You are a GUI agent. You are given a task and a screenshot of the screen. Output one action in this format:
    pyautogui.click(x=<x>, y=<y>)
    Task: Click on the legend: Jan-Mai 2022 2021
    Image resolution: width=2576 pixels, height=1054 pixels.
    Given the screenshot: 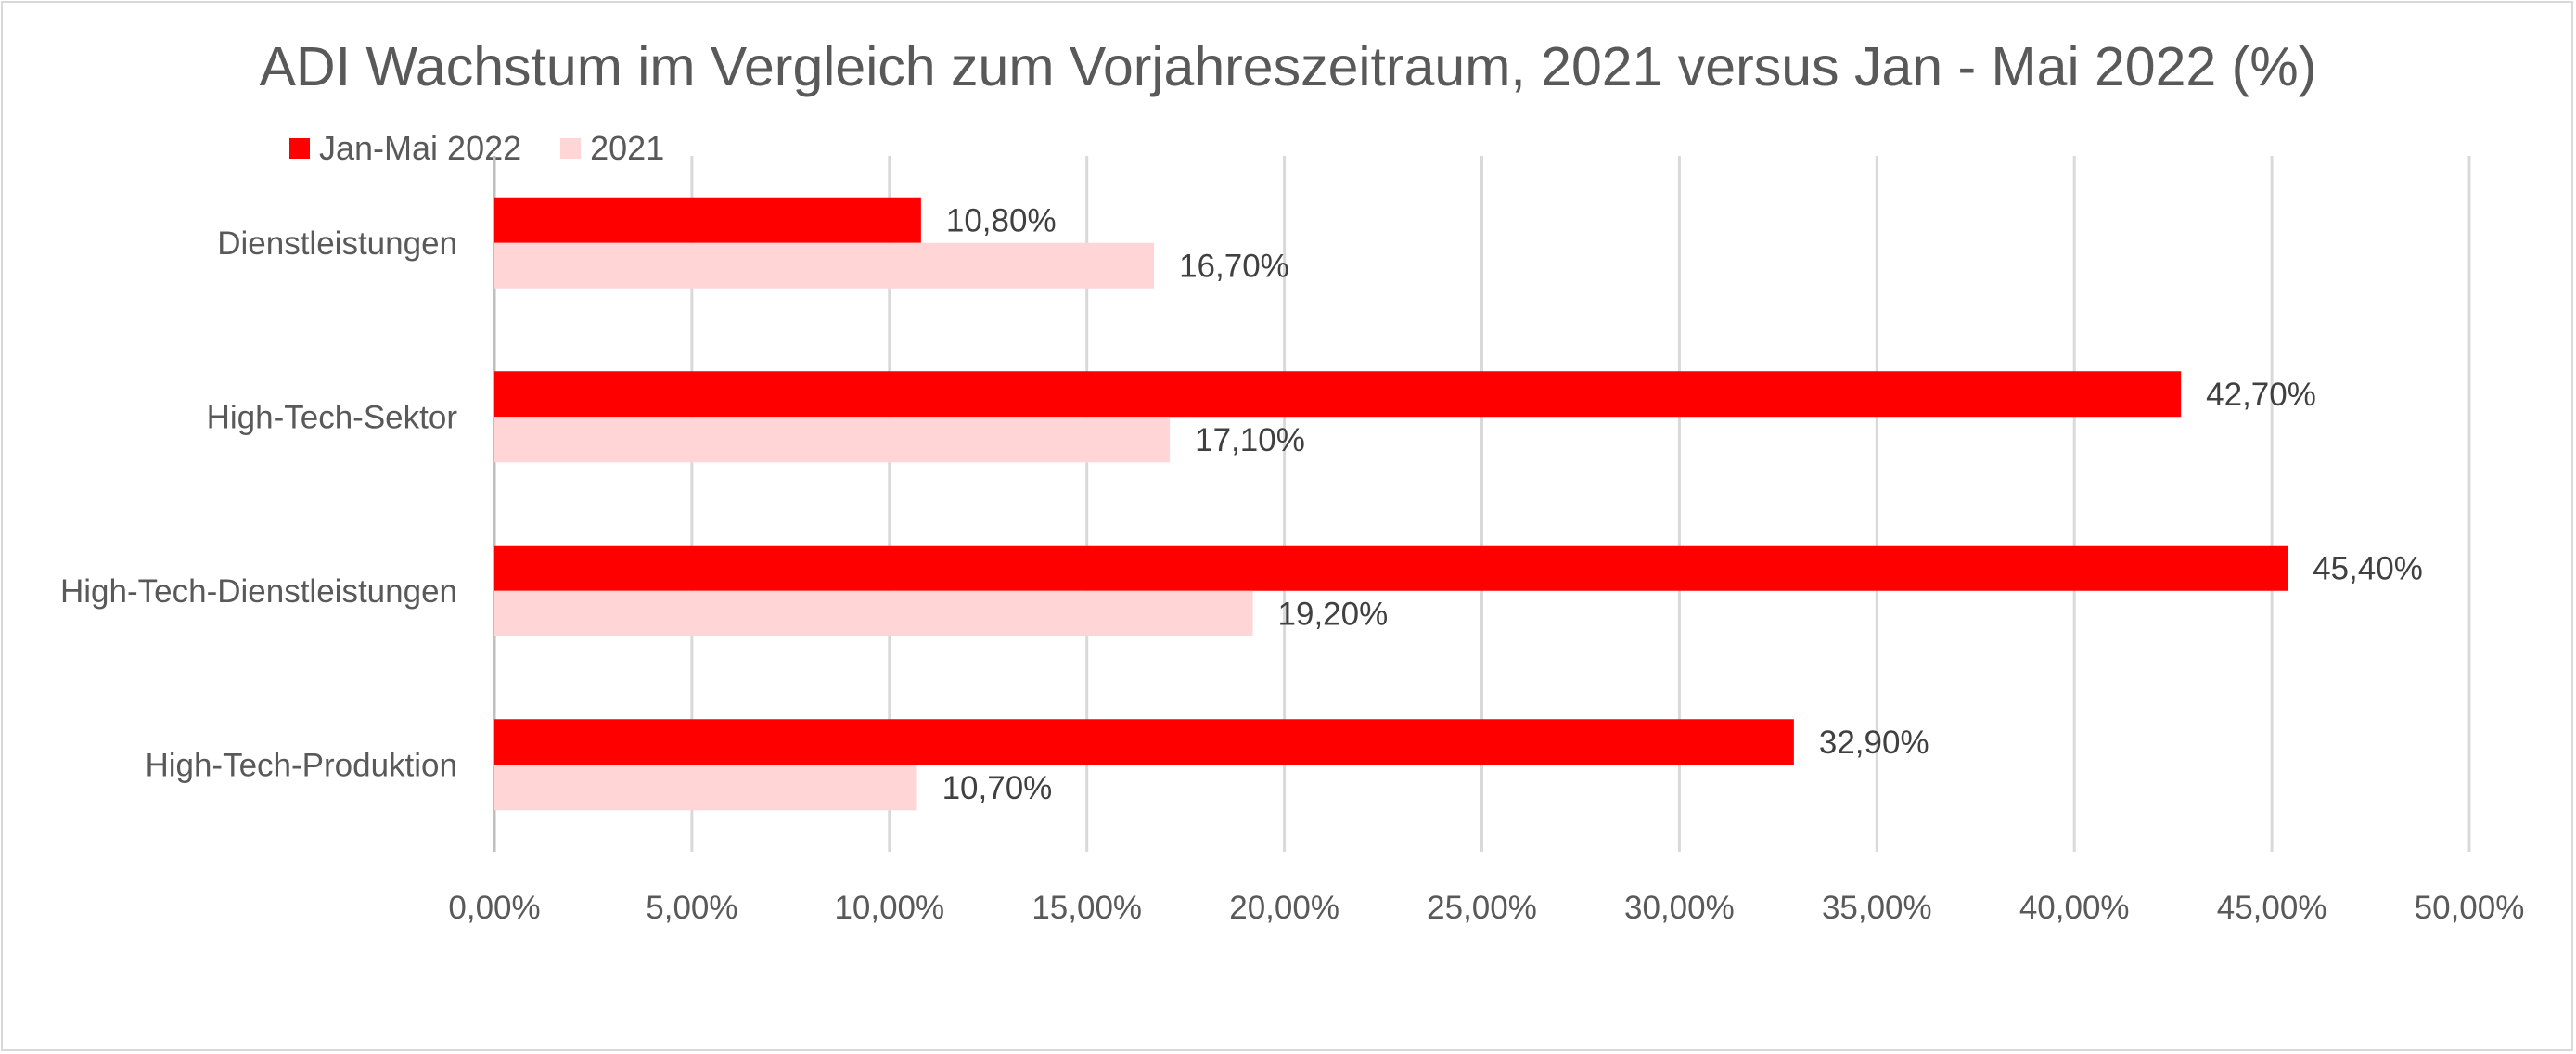 What is the action you would take?
    pyautogui.click(x=496, y=149)
    